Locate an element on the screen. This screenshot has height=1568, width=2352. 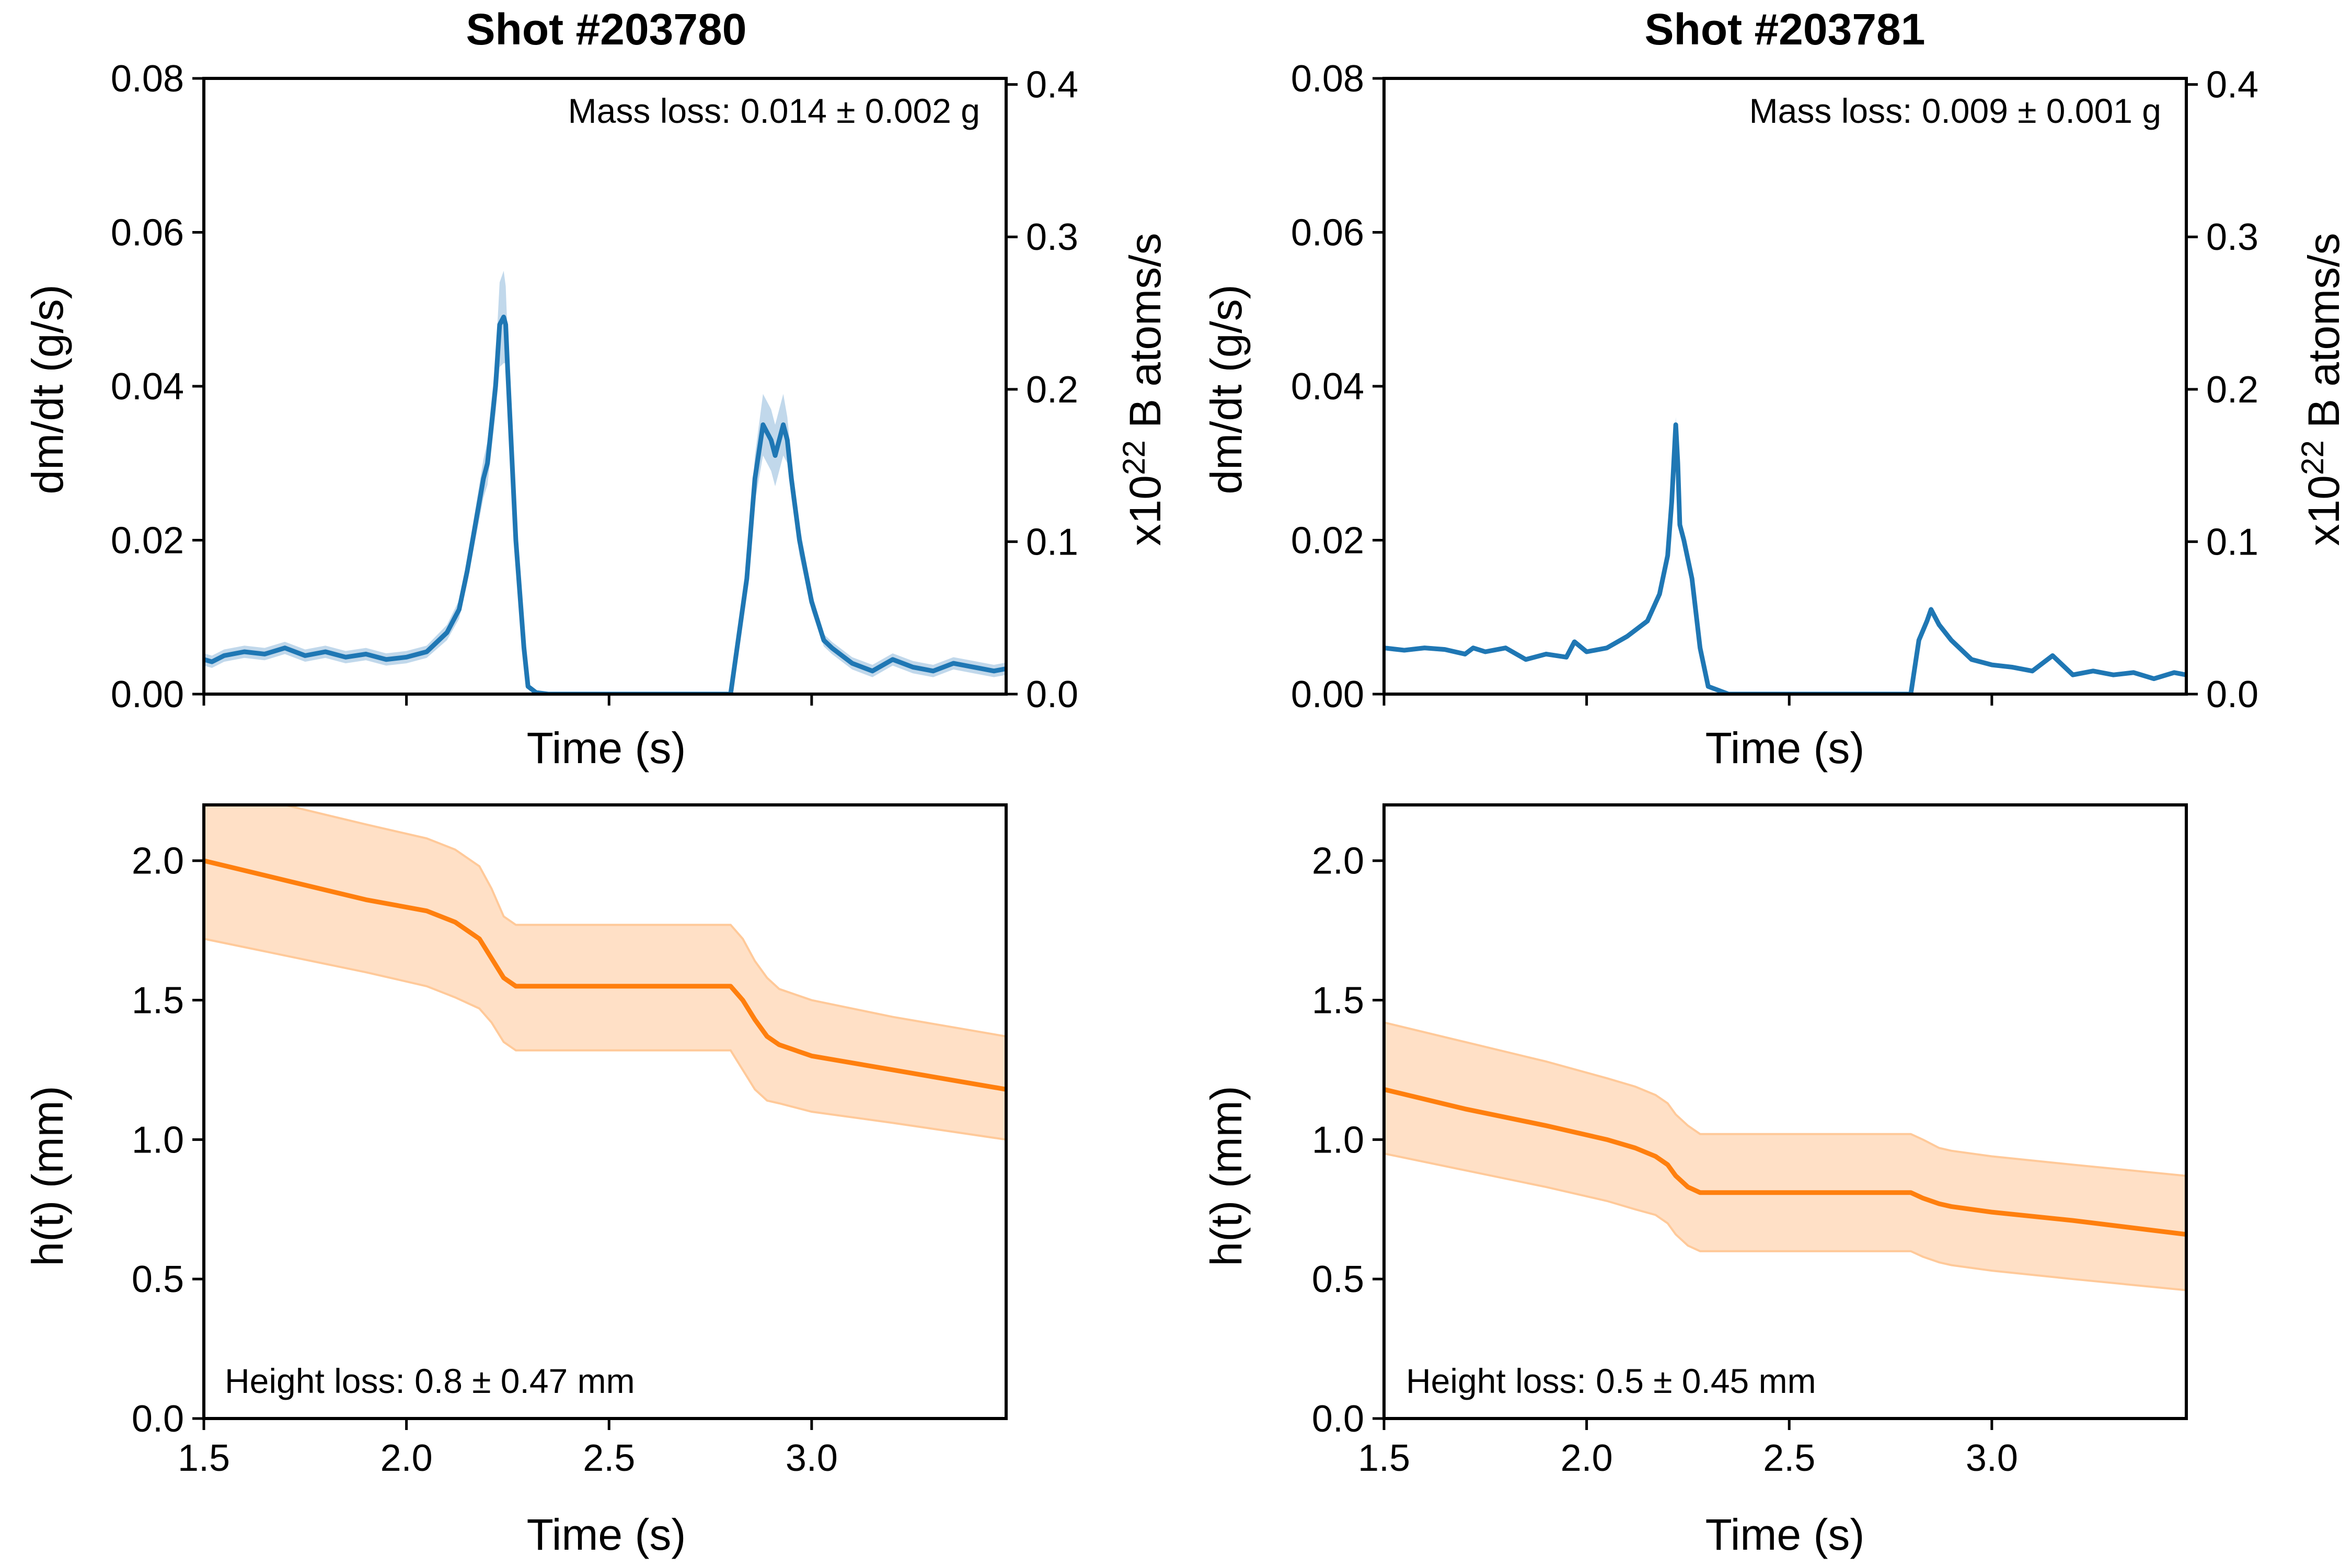
height-loss-annotation-shot1: Height loss: 0.8 ± 0.47 mm is located at coordinates (430, 1381).